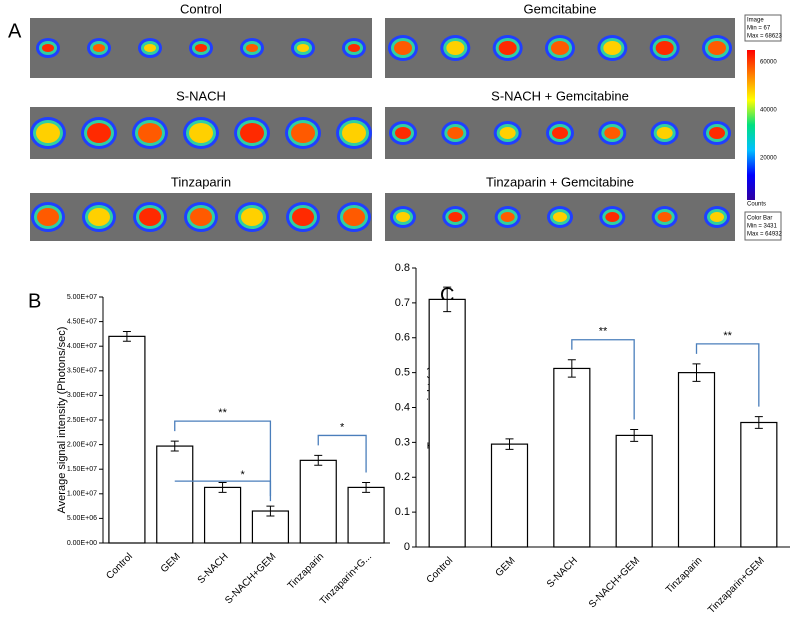 This screenshot has height=625, width=800. I want to click on image-title: S-NACH, so click(201, 95).